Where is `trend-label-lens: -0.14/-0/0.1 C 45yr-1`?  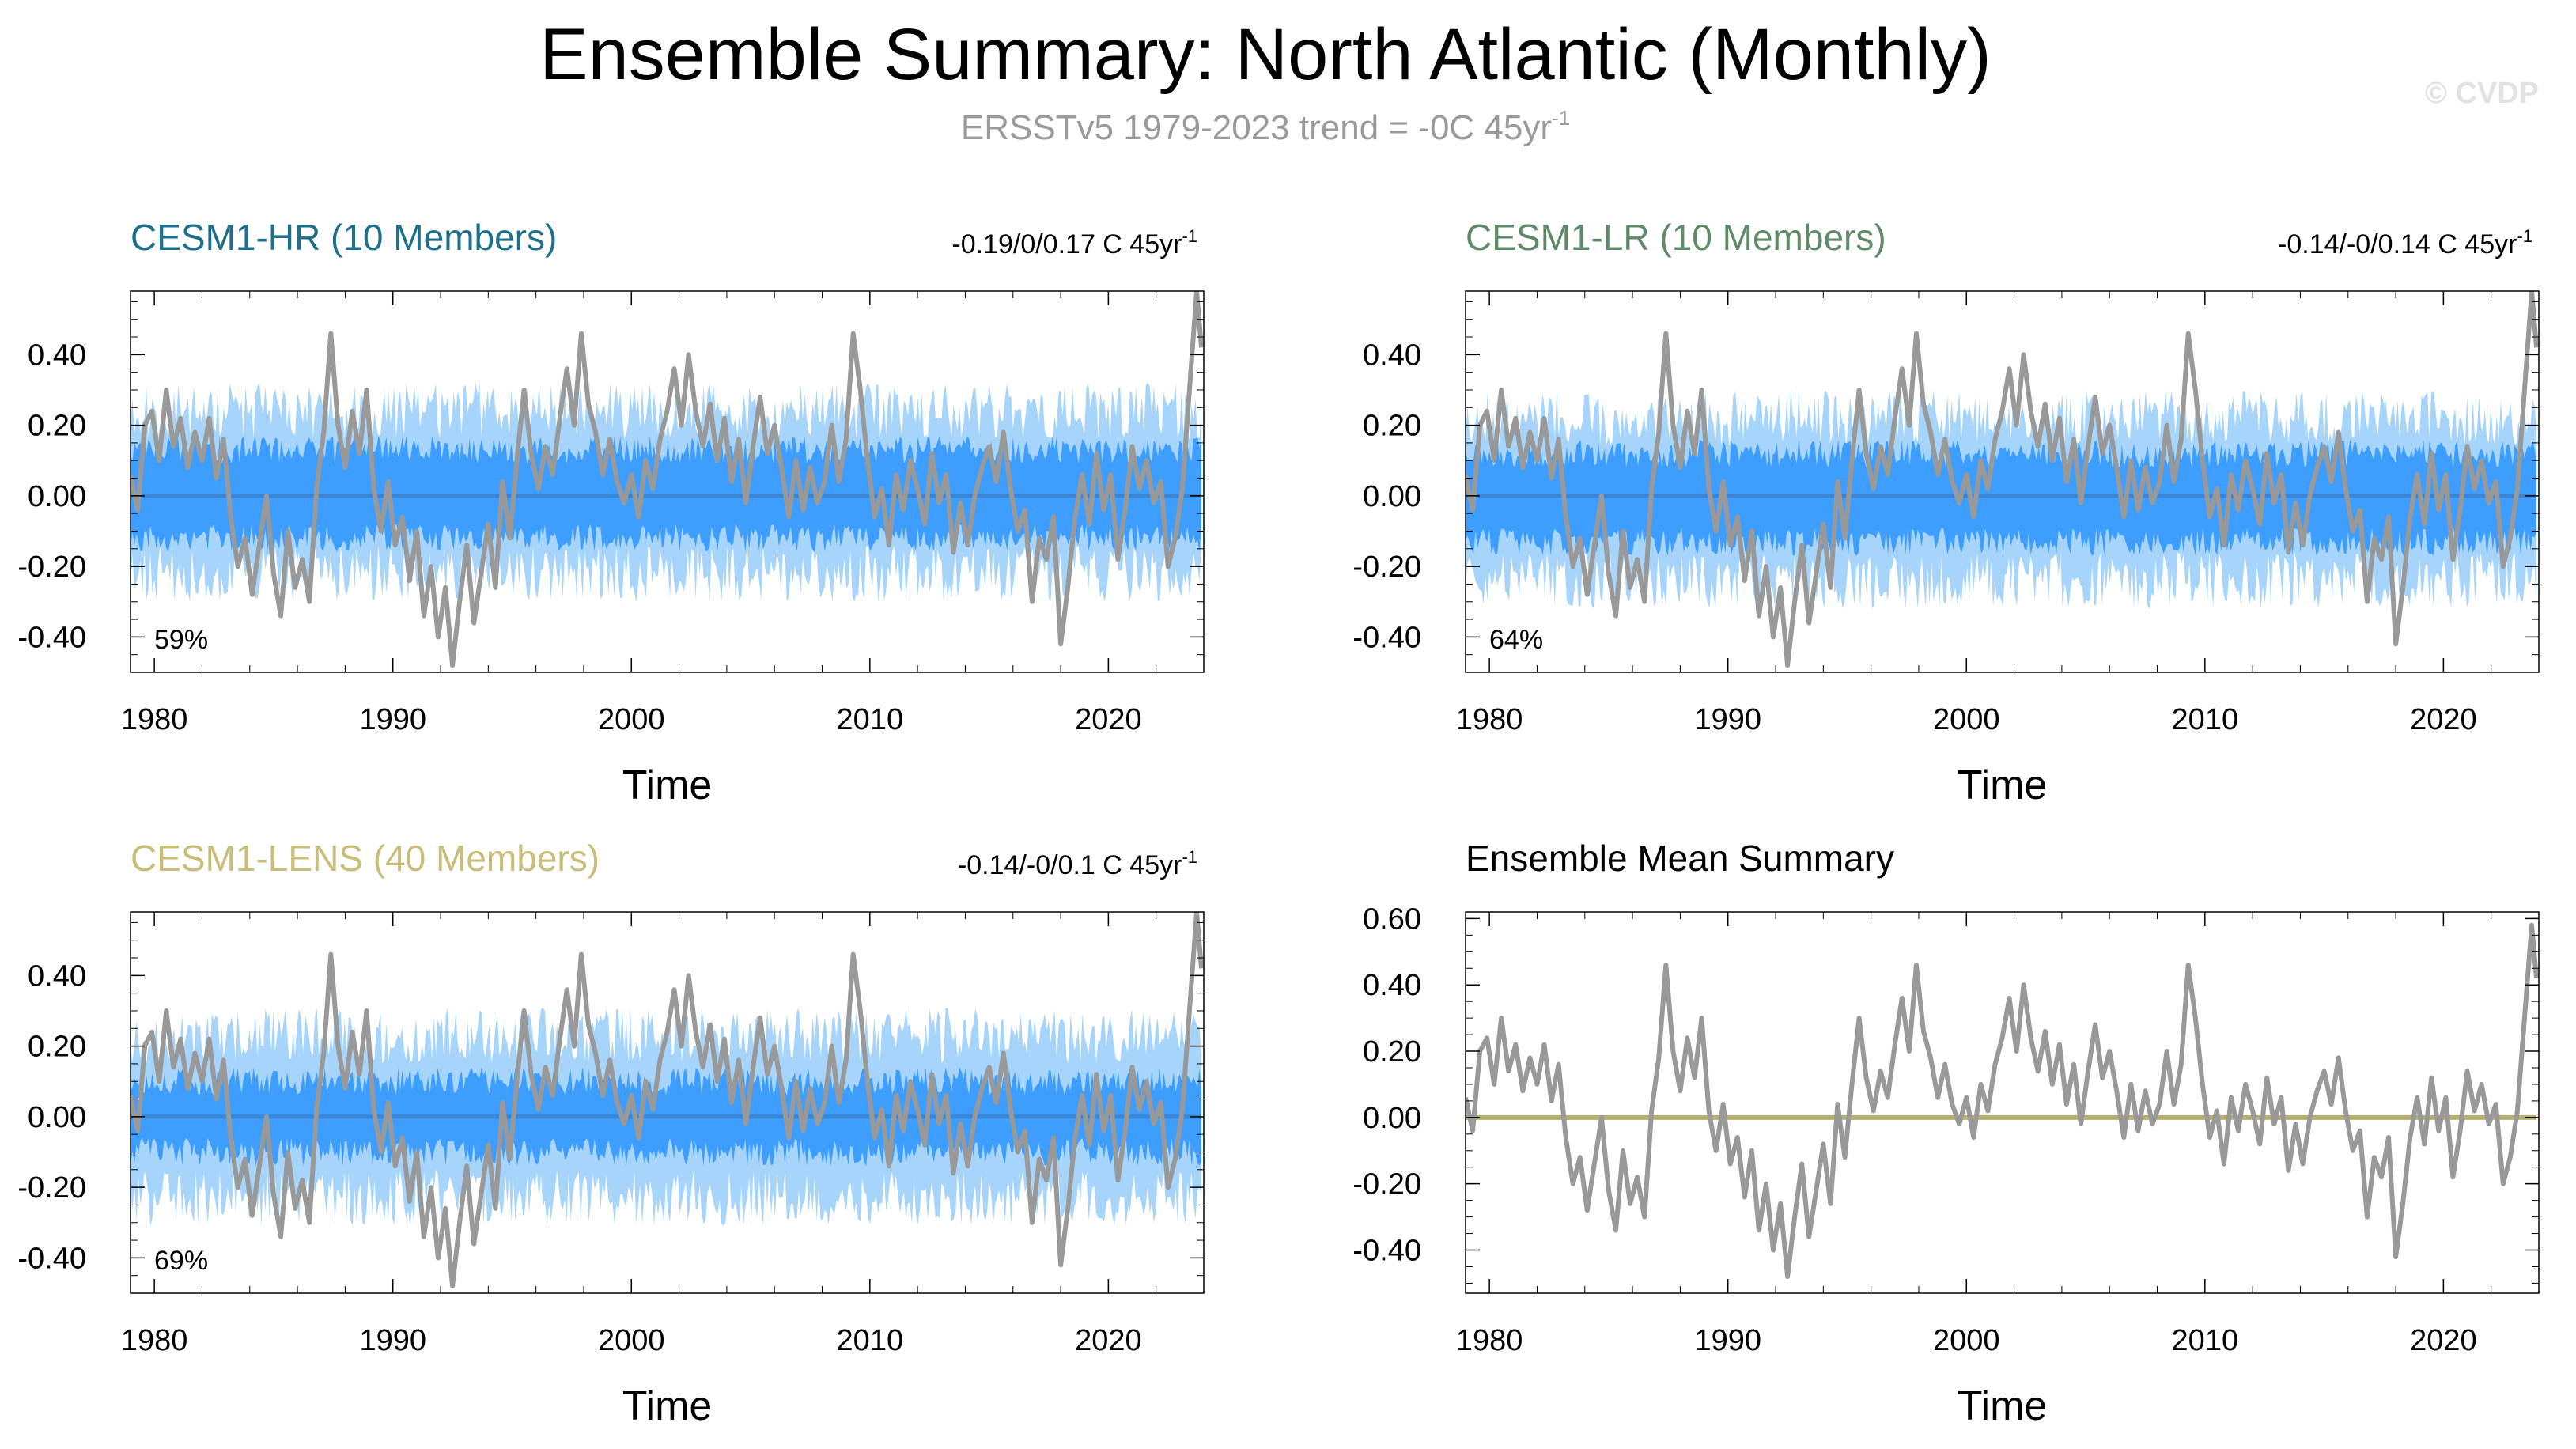
trend-label-lens: -0.14/-0/0.1 C 45yr-1 is located at coordinates (1077, 864).